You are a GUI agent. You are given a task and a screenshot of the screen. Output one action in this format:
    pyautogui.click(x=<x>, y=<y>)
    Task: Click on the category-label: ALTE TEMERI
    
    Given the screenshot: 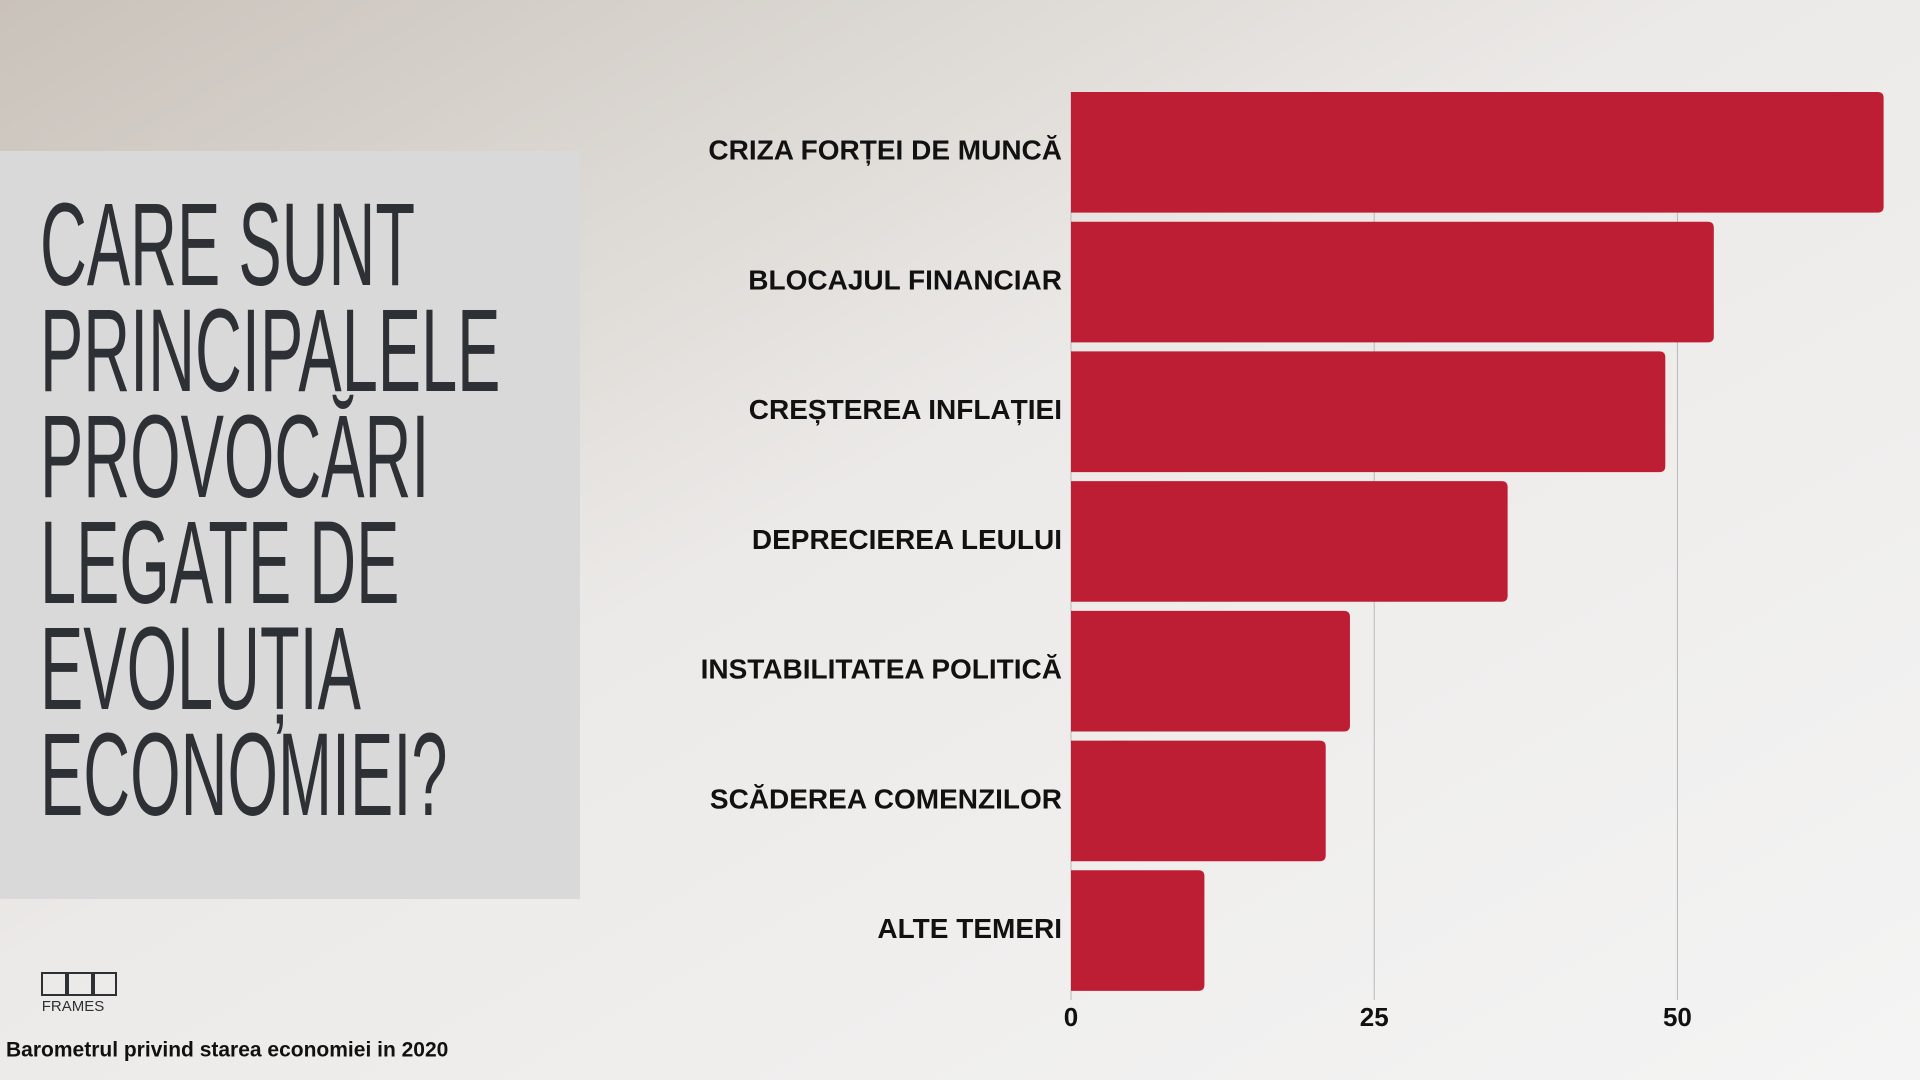 What is the action you would take?
    pyautogui.click(x=969, y=928)
    